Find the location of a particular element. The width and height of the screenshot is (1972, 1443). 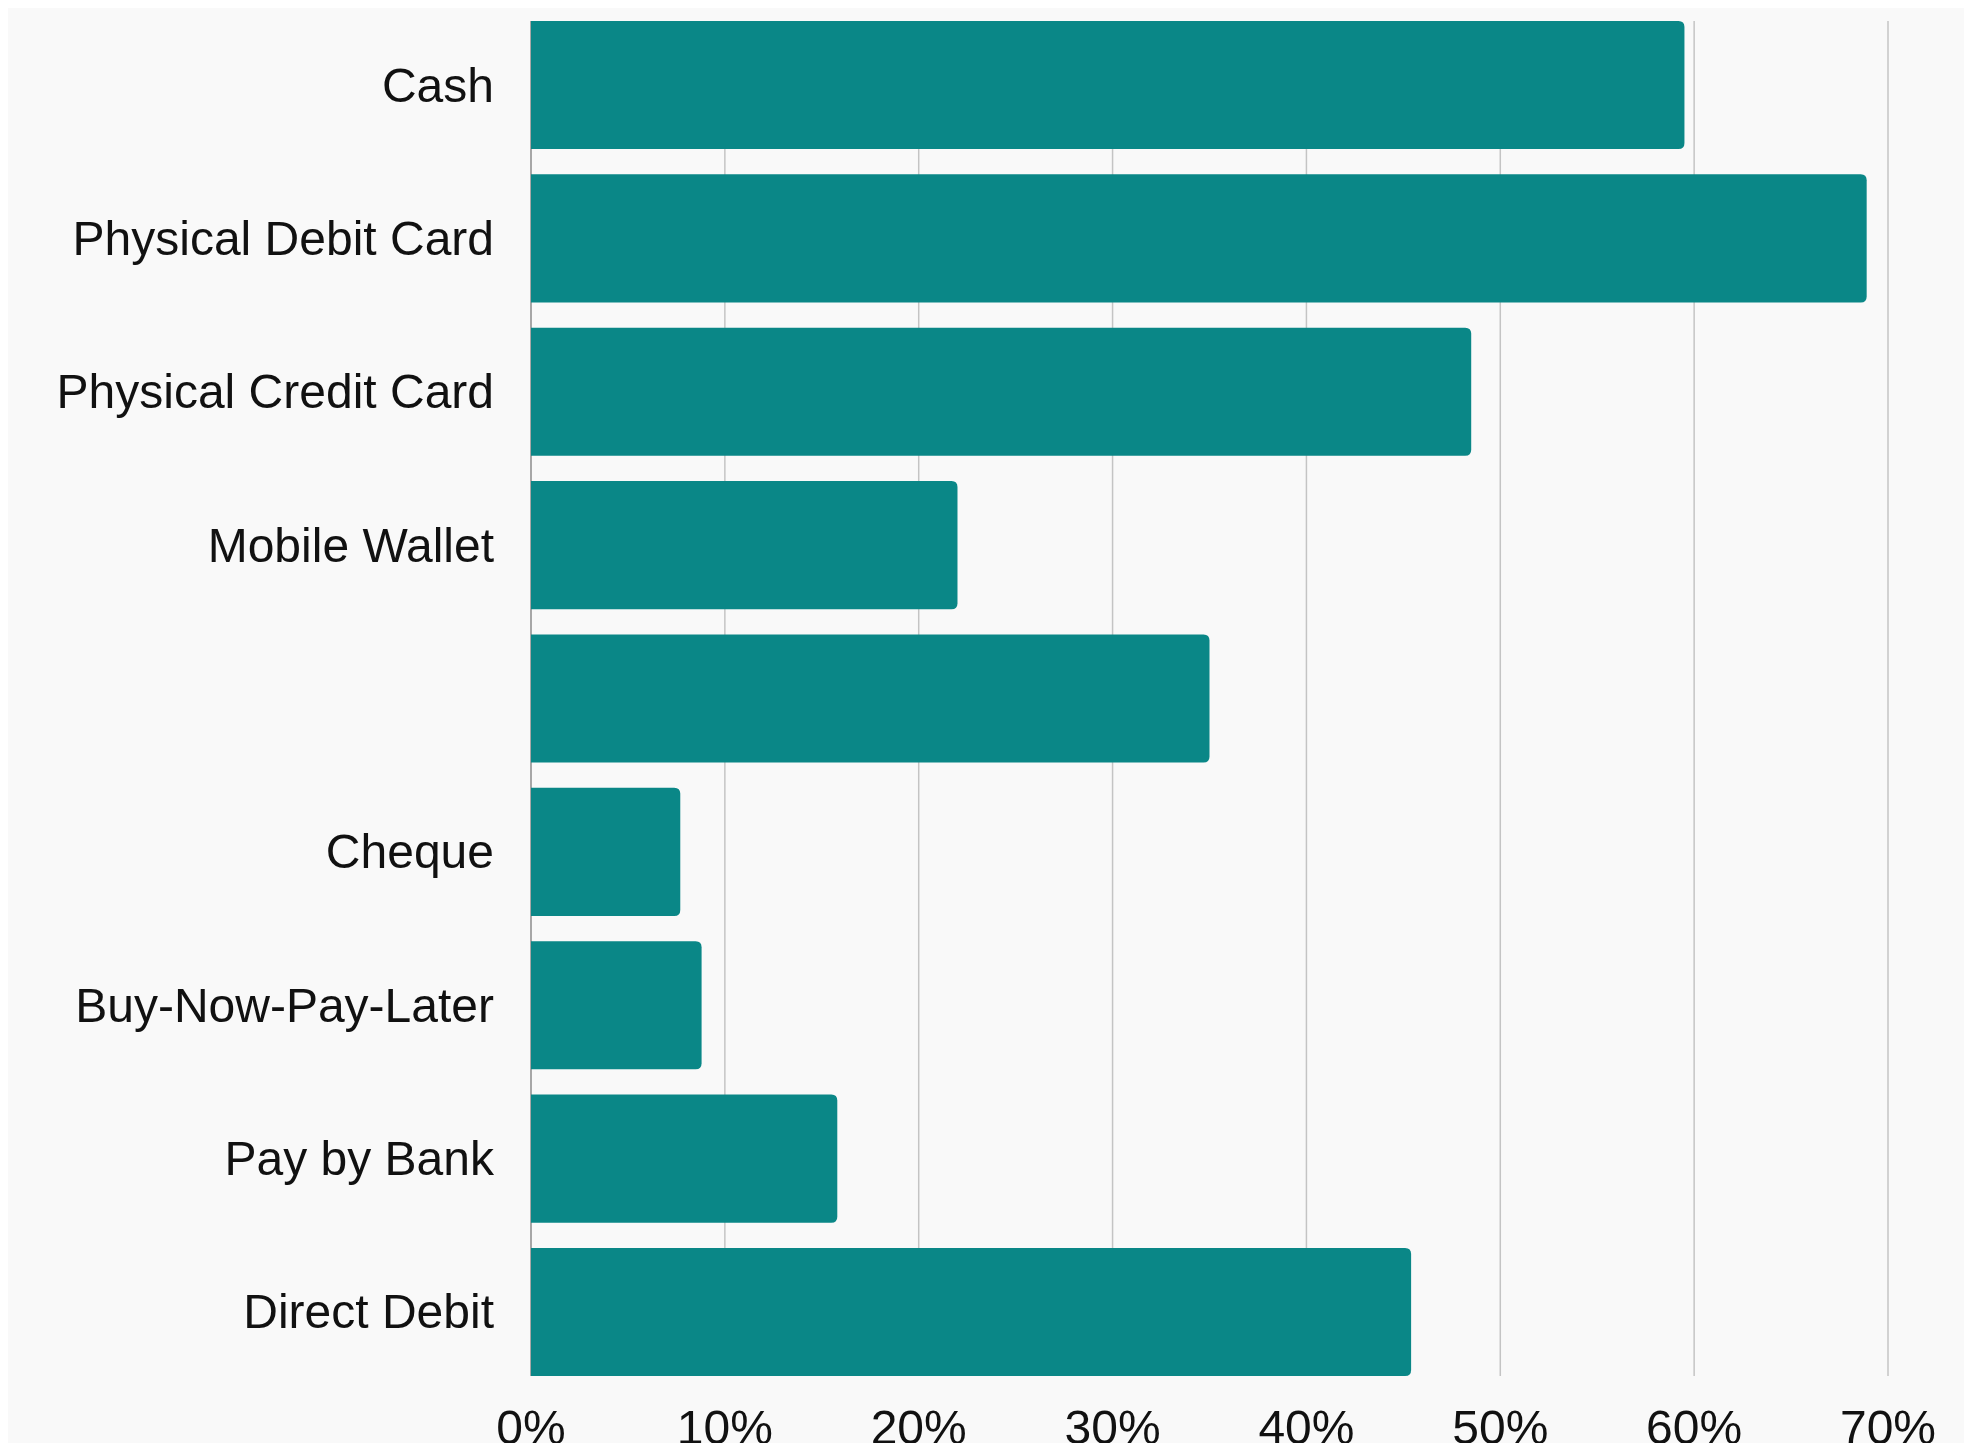

y-tick-label: Direct Debit is located at coordinates (368, 1312).